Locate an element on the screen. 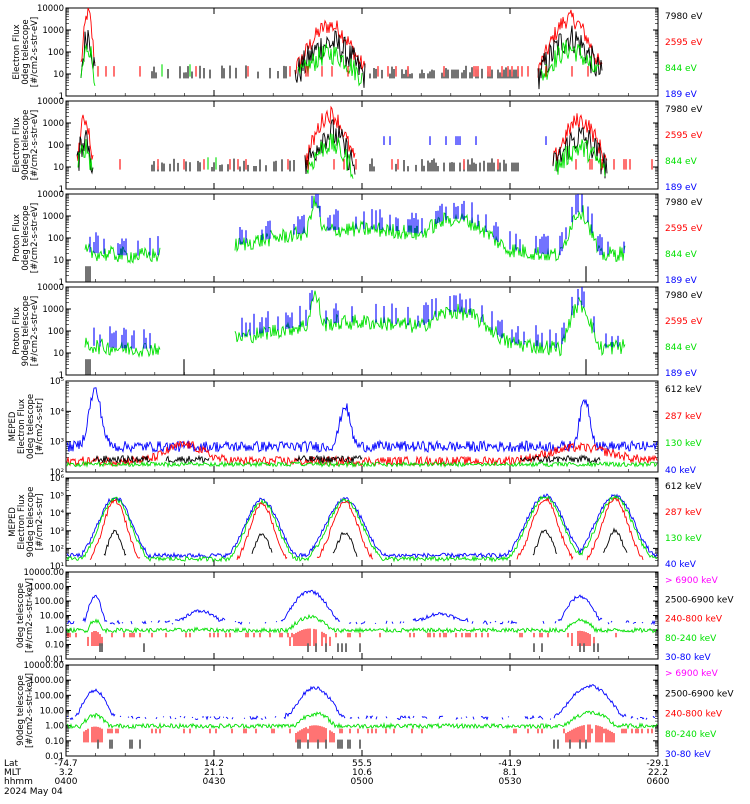 The image size is (750, 804). y-axis-label: [#/cm2-s-str] is located at coordinates (40, 426).